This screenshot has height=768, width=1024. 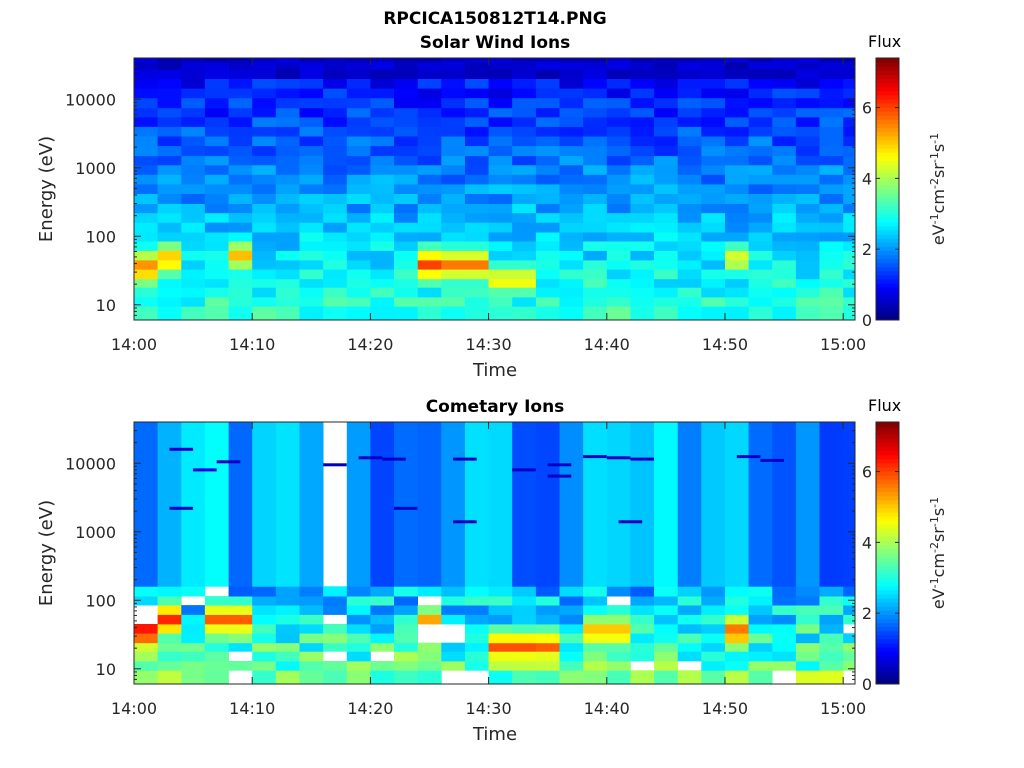 What do you see at coordinates (938, 534) in the screenshot?
I see `unit-base: sr` at bounding box center [938, 534].